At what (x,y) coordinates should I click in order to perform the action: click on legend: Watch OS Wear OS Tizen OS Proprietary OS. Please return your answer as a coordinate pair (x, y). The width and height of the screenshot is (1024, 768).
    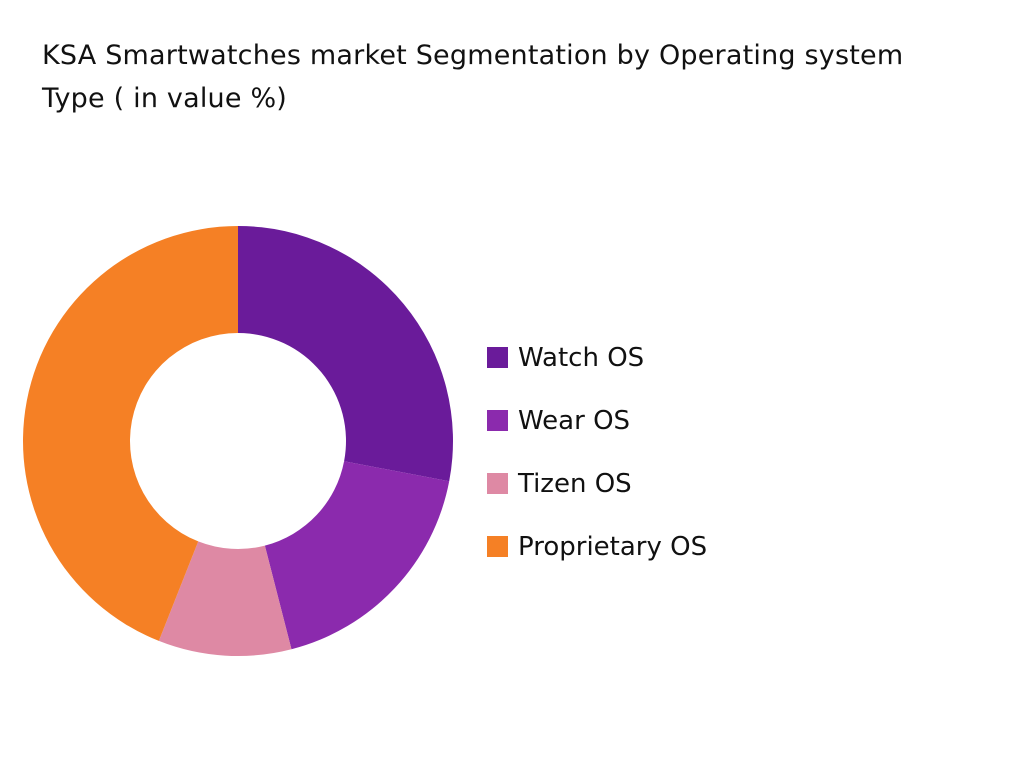
    Looking at the image, I should click on (597, 452).